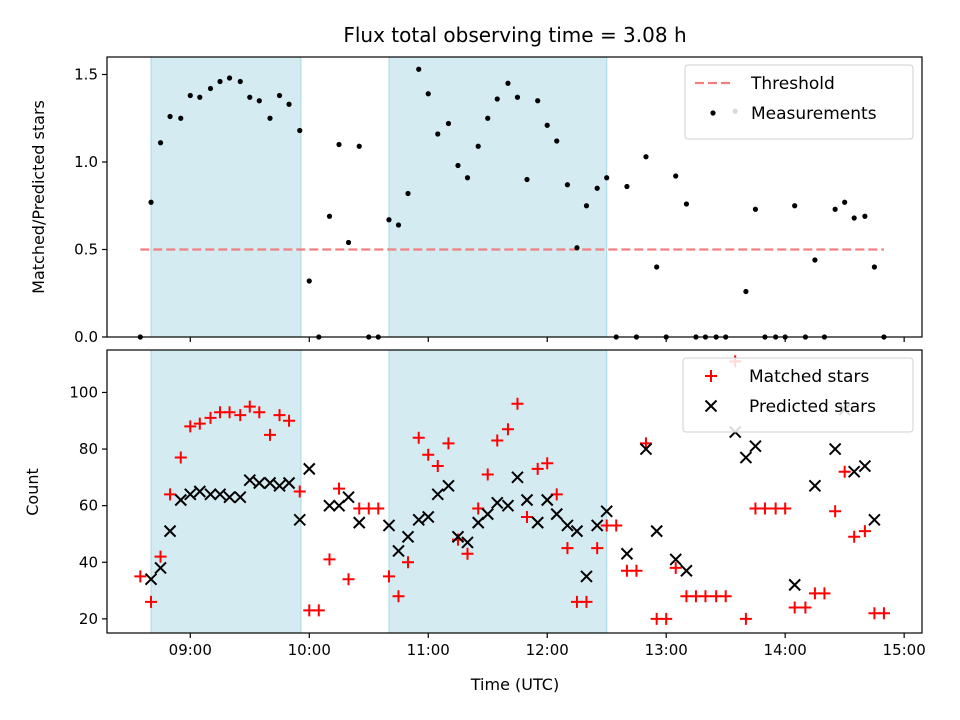  I want to click on top-y-axis-label: Matched/Predicted stars, so click(38, 197).